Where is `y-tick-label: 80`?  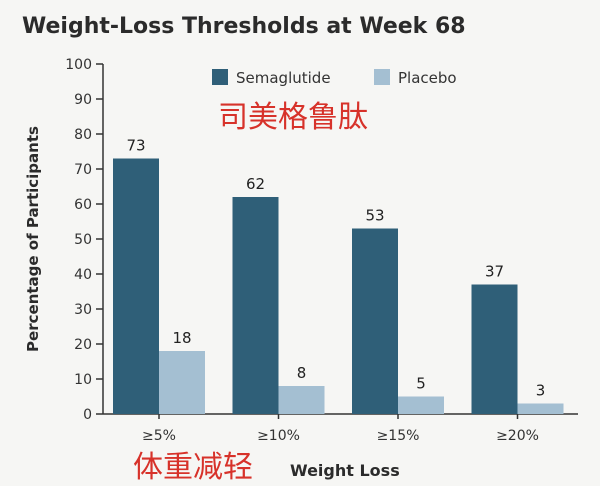 y-tick-label: 80 is located at coordinates (83, 135).